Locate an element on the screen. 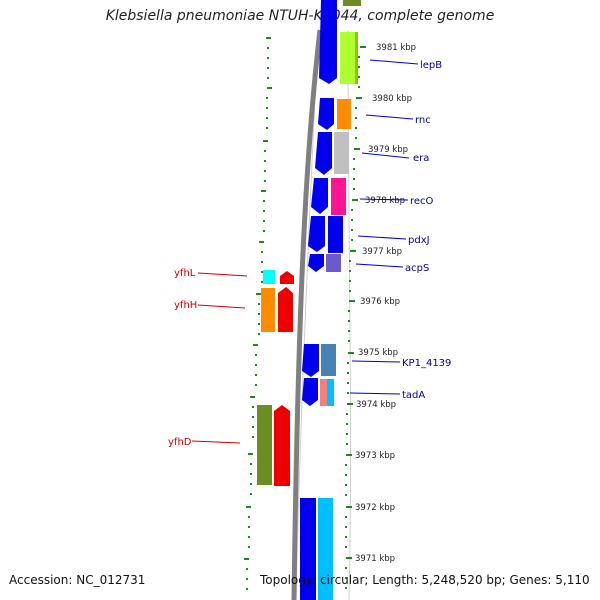  leader-line-era is located at coordinates (385, 155).